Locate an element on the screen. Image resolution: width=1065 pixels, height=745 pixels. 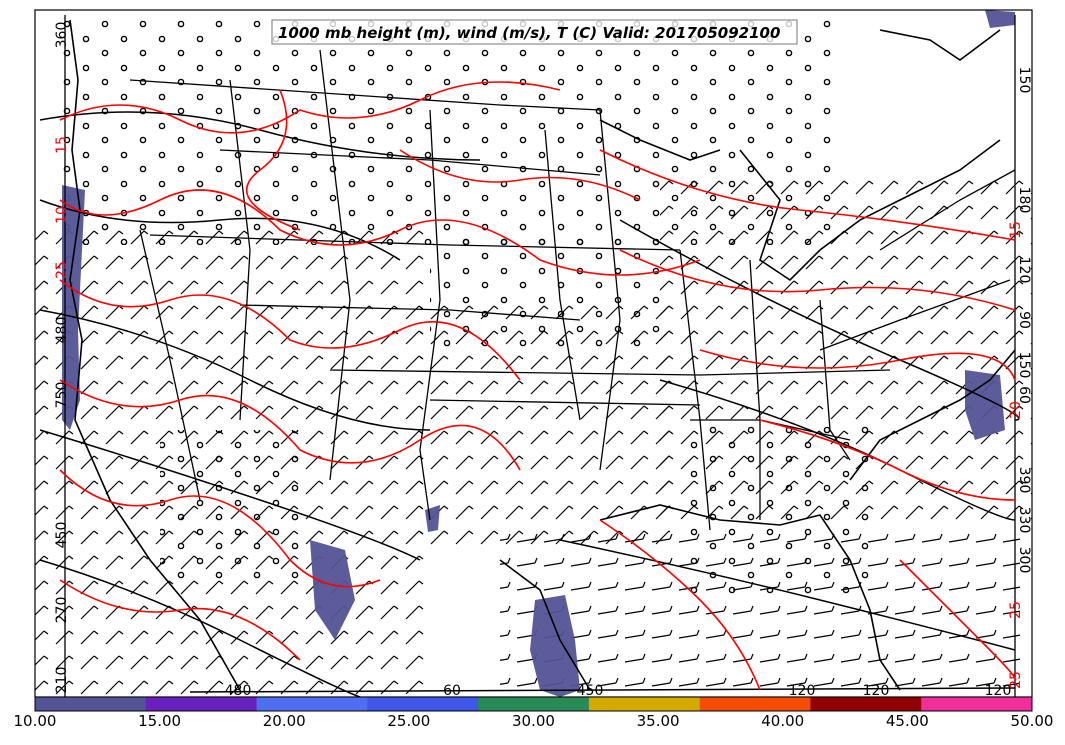
colorbar-tick-label: 40.00 is located at coordinates (782, 721).